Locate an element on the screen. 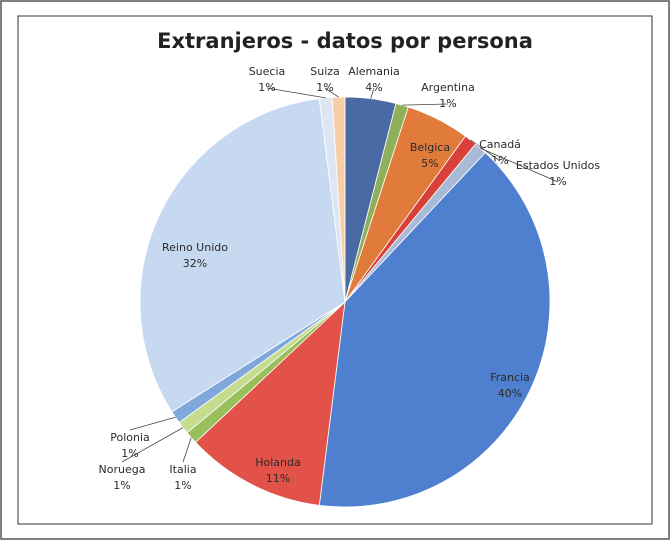  slice-label: Suiza is located at coordinates (325, 71).